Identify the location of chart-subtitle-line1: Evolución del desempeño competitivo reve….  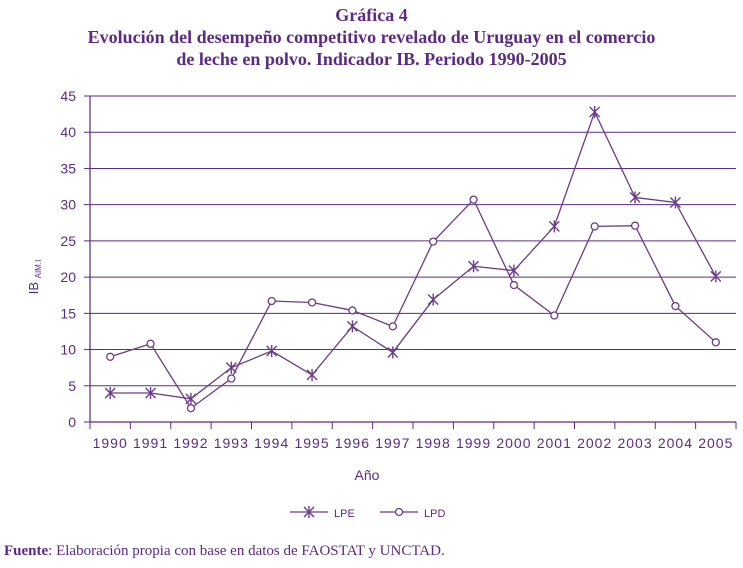
(371, 37).